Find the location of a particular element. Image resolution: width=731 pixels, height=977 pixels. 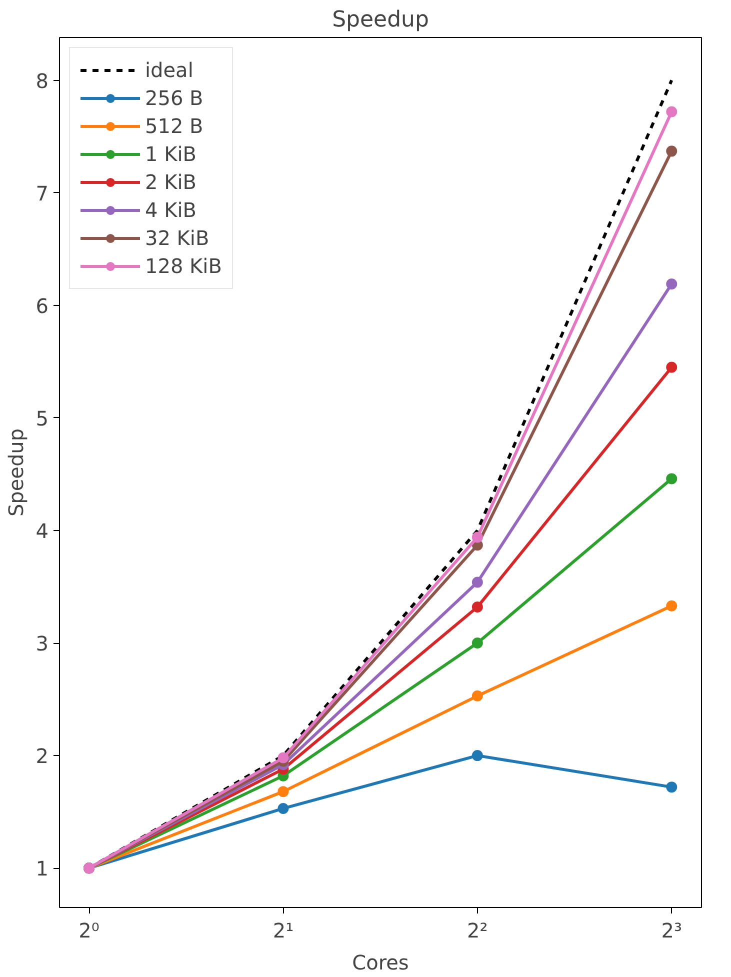

y-tick-label: 8 is located at coordinates (42, 80).